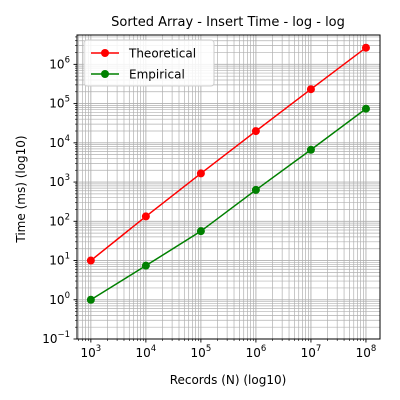 Image resolution: width=400 pixels, height=400 pixels. Describe the element at coordinates (366, 352) in the screenshot. I see `x-tick-label: 10⁸` at that location.